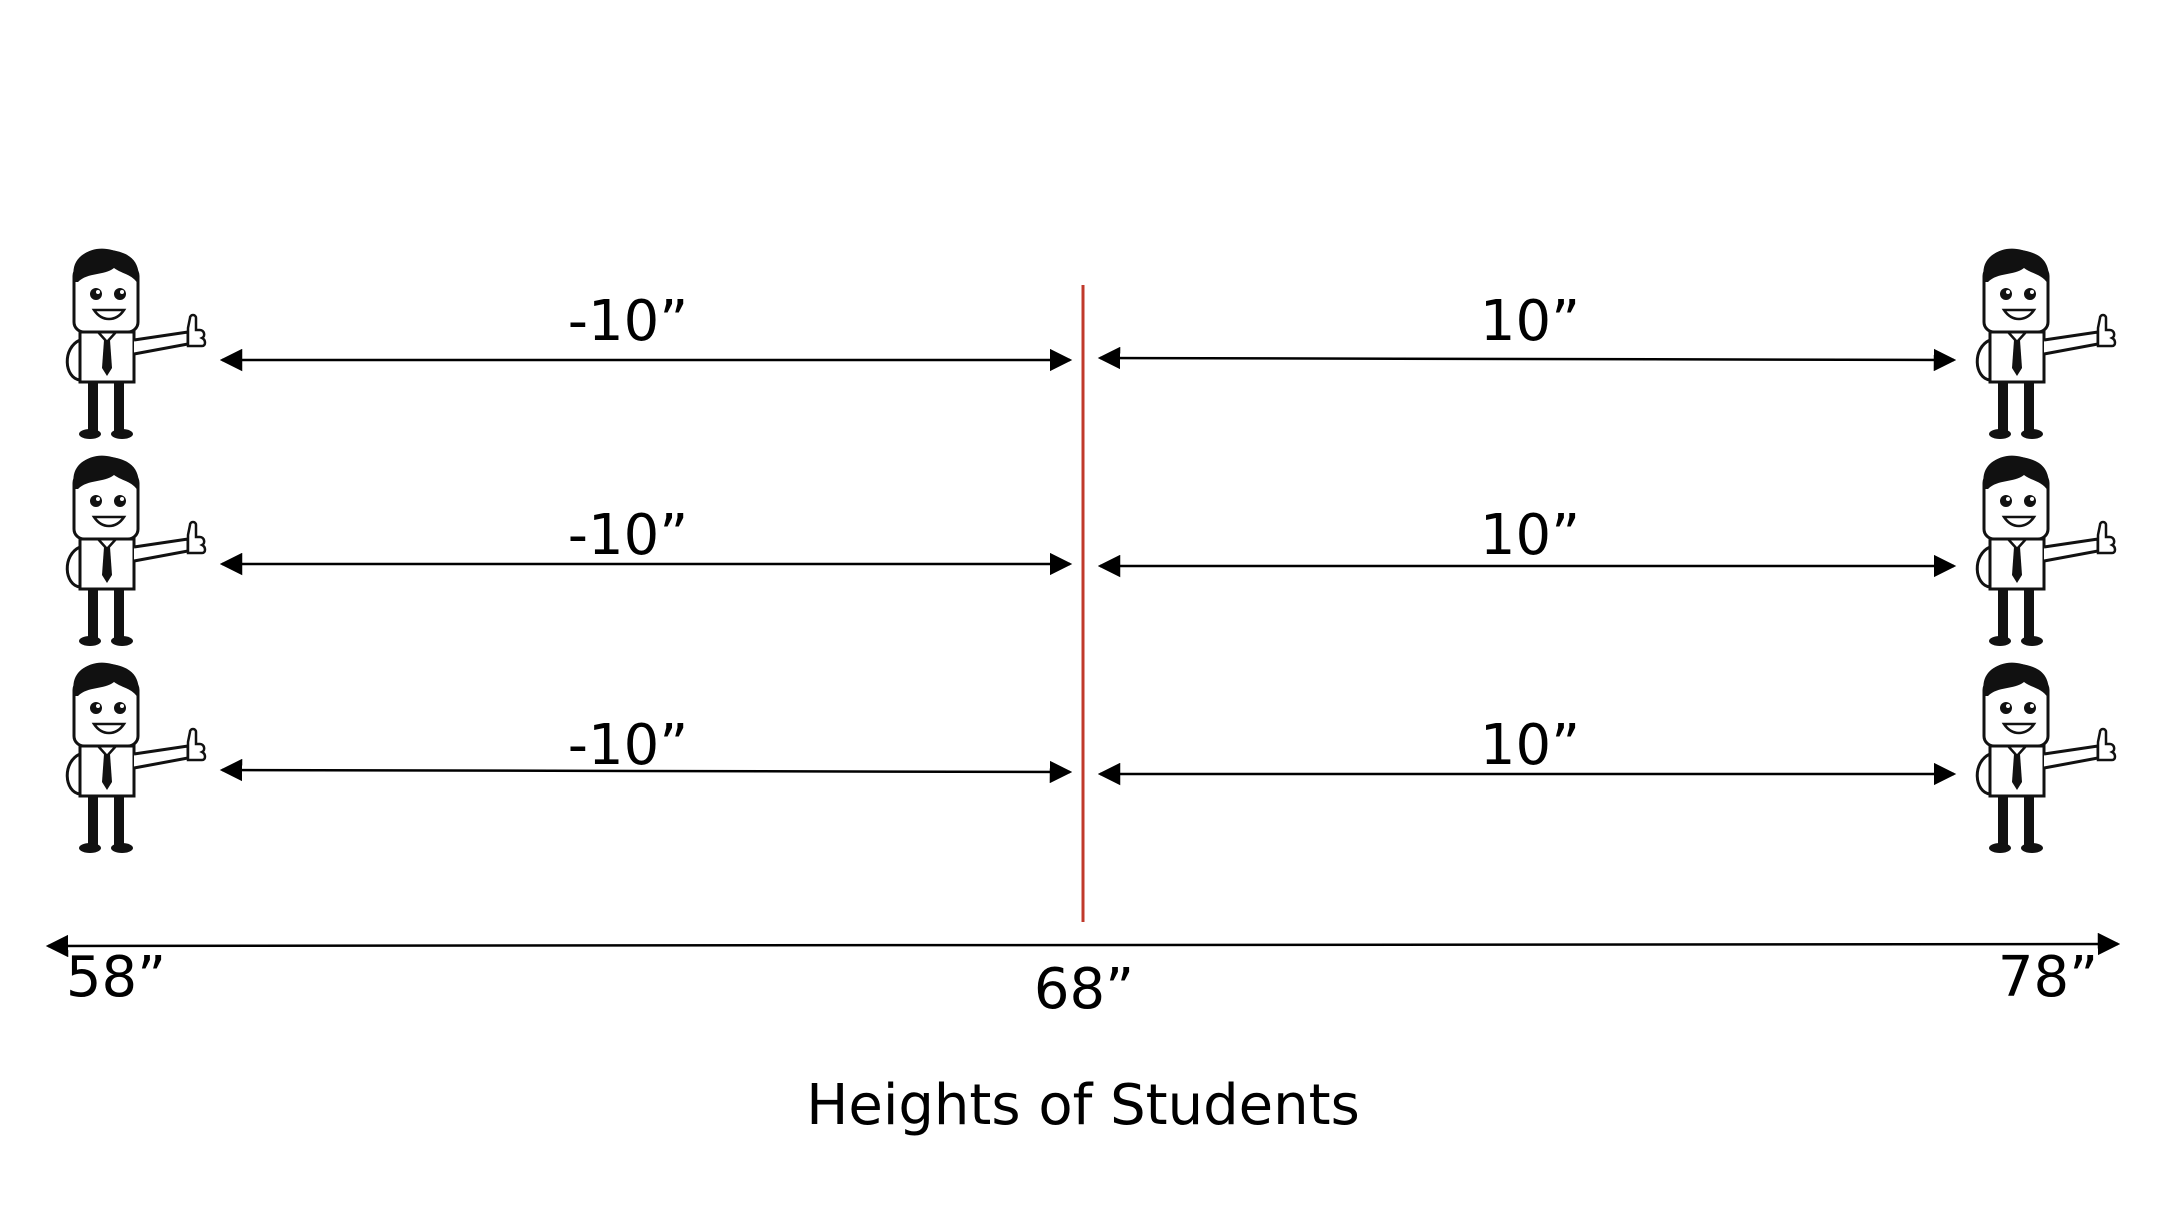 The height and width of the screenshot is (1215, 2160). What do you see at coordinates (1083, 945) in the screenshot?
I see `height-axis` at bounding box center [1083, 945].